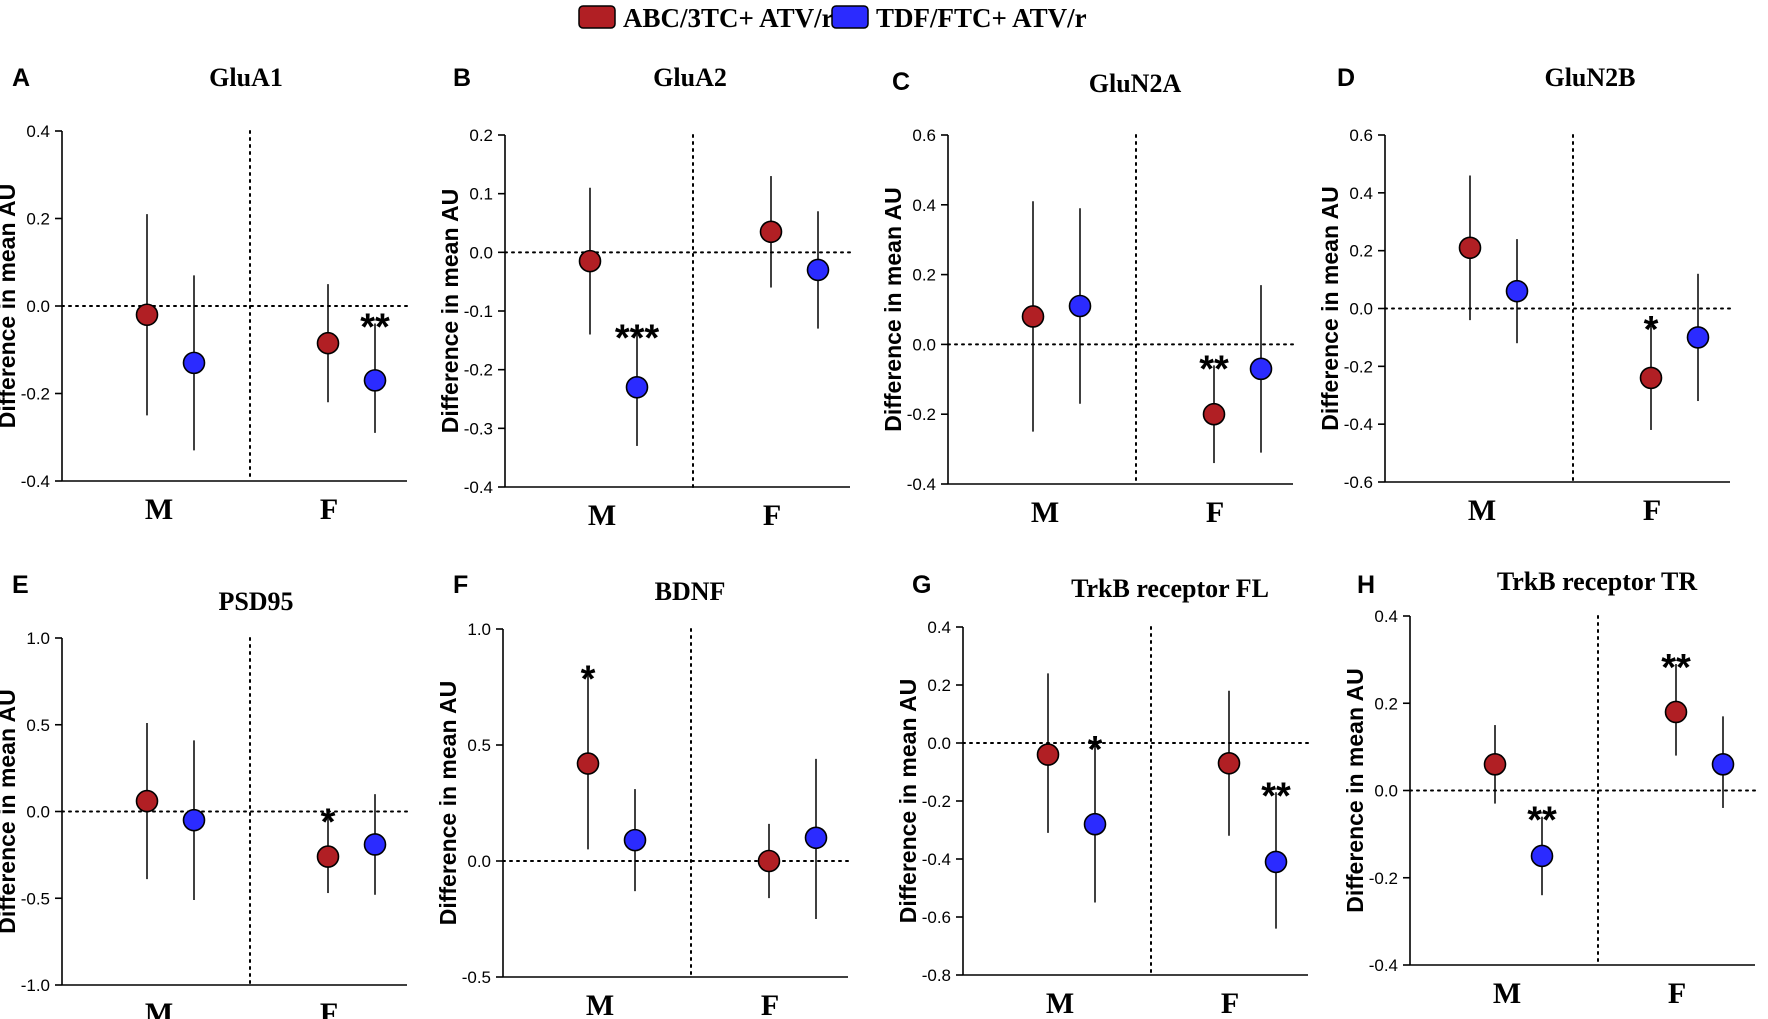 The width and height of the screenshot is (1768, 1019). Describe the element at coordinates (478, 428) in the screenshot. I see `y-tick-label: -0.3` at that location.